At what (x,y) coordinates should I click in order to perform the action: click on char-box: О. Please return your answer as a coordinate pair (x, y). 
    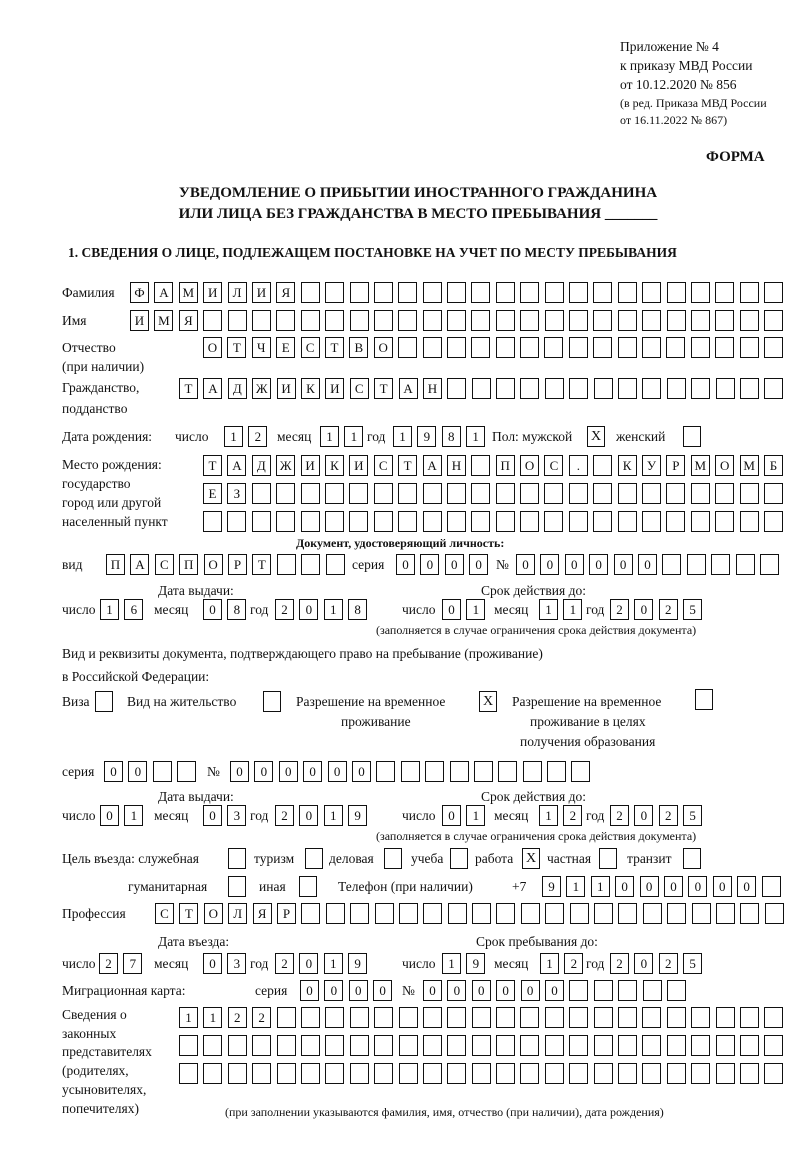
    Looking at the image, I should click on (383, 347).